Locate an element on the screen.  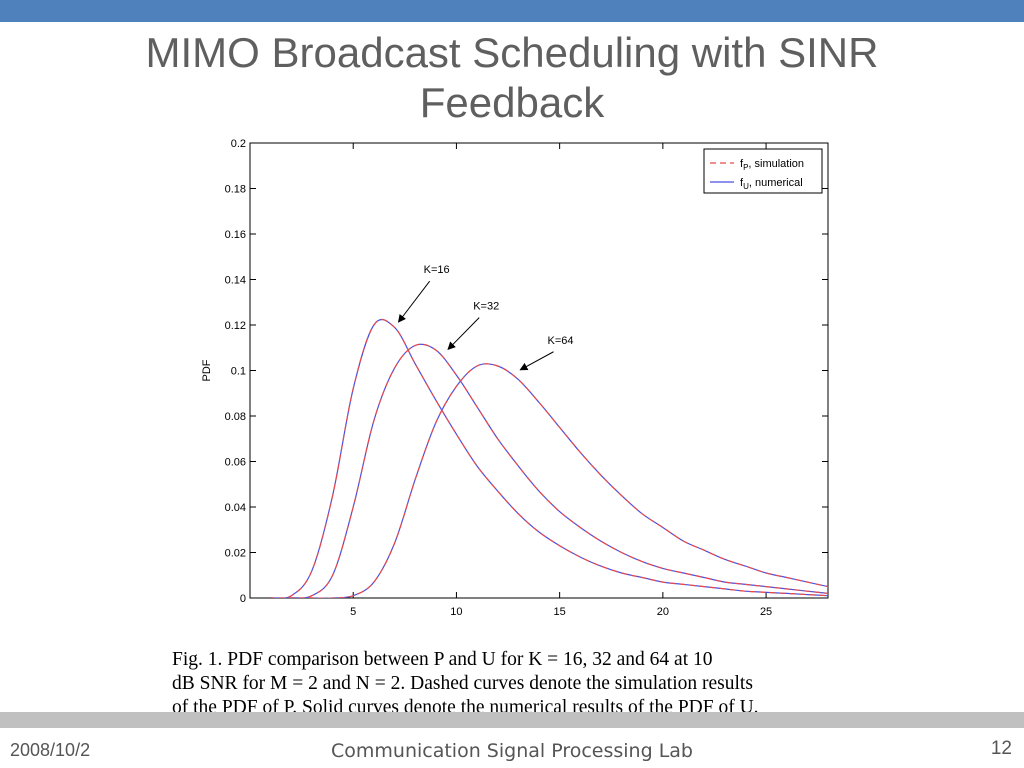
x-tick-label: 5 is located at coordinates (353, 612).